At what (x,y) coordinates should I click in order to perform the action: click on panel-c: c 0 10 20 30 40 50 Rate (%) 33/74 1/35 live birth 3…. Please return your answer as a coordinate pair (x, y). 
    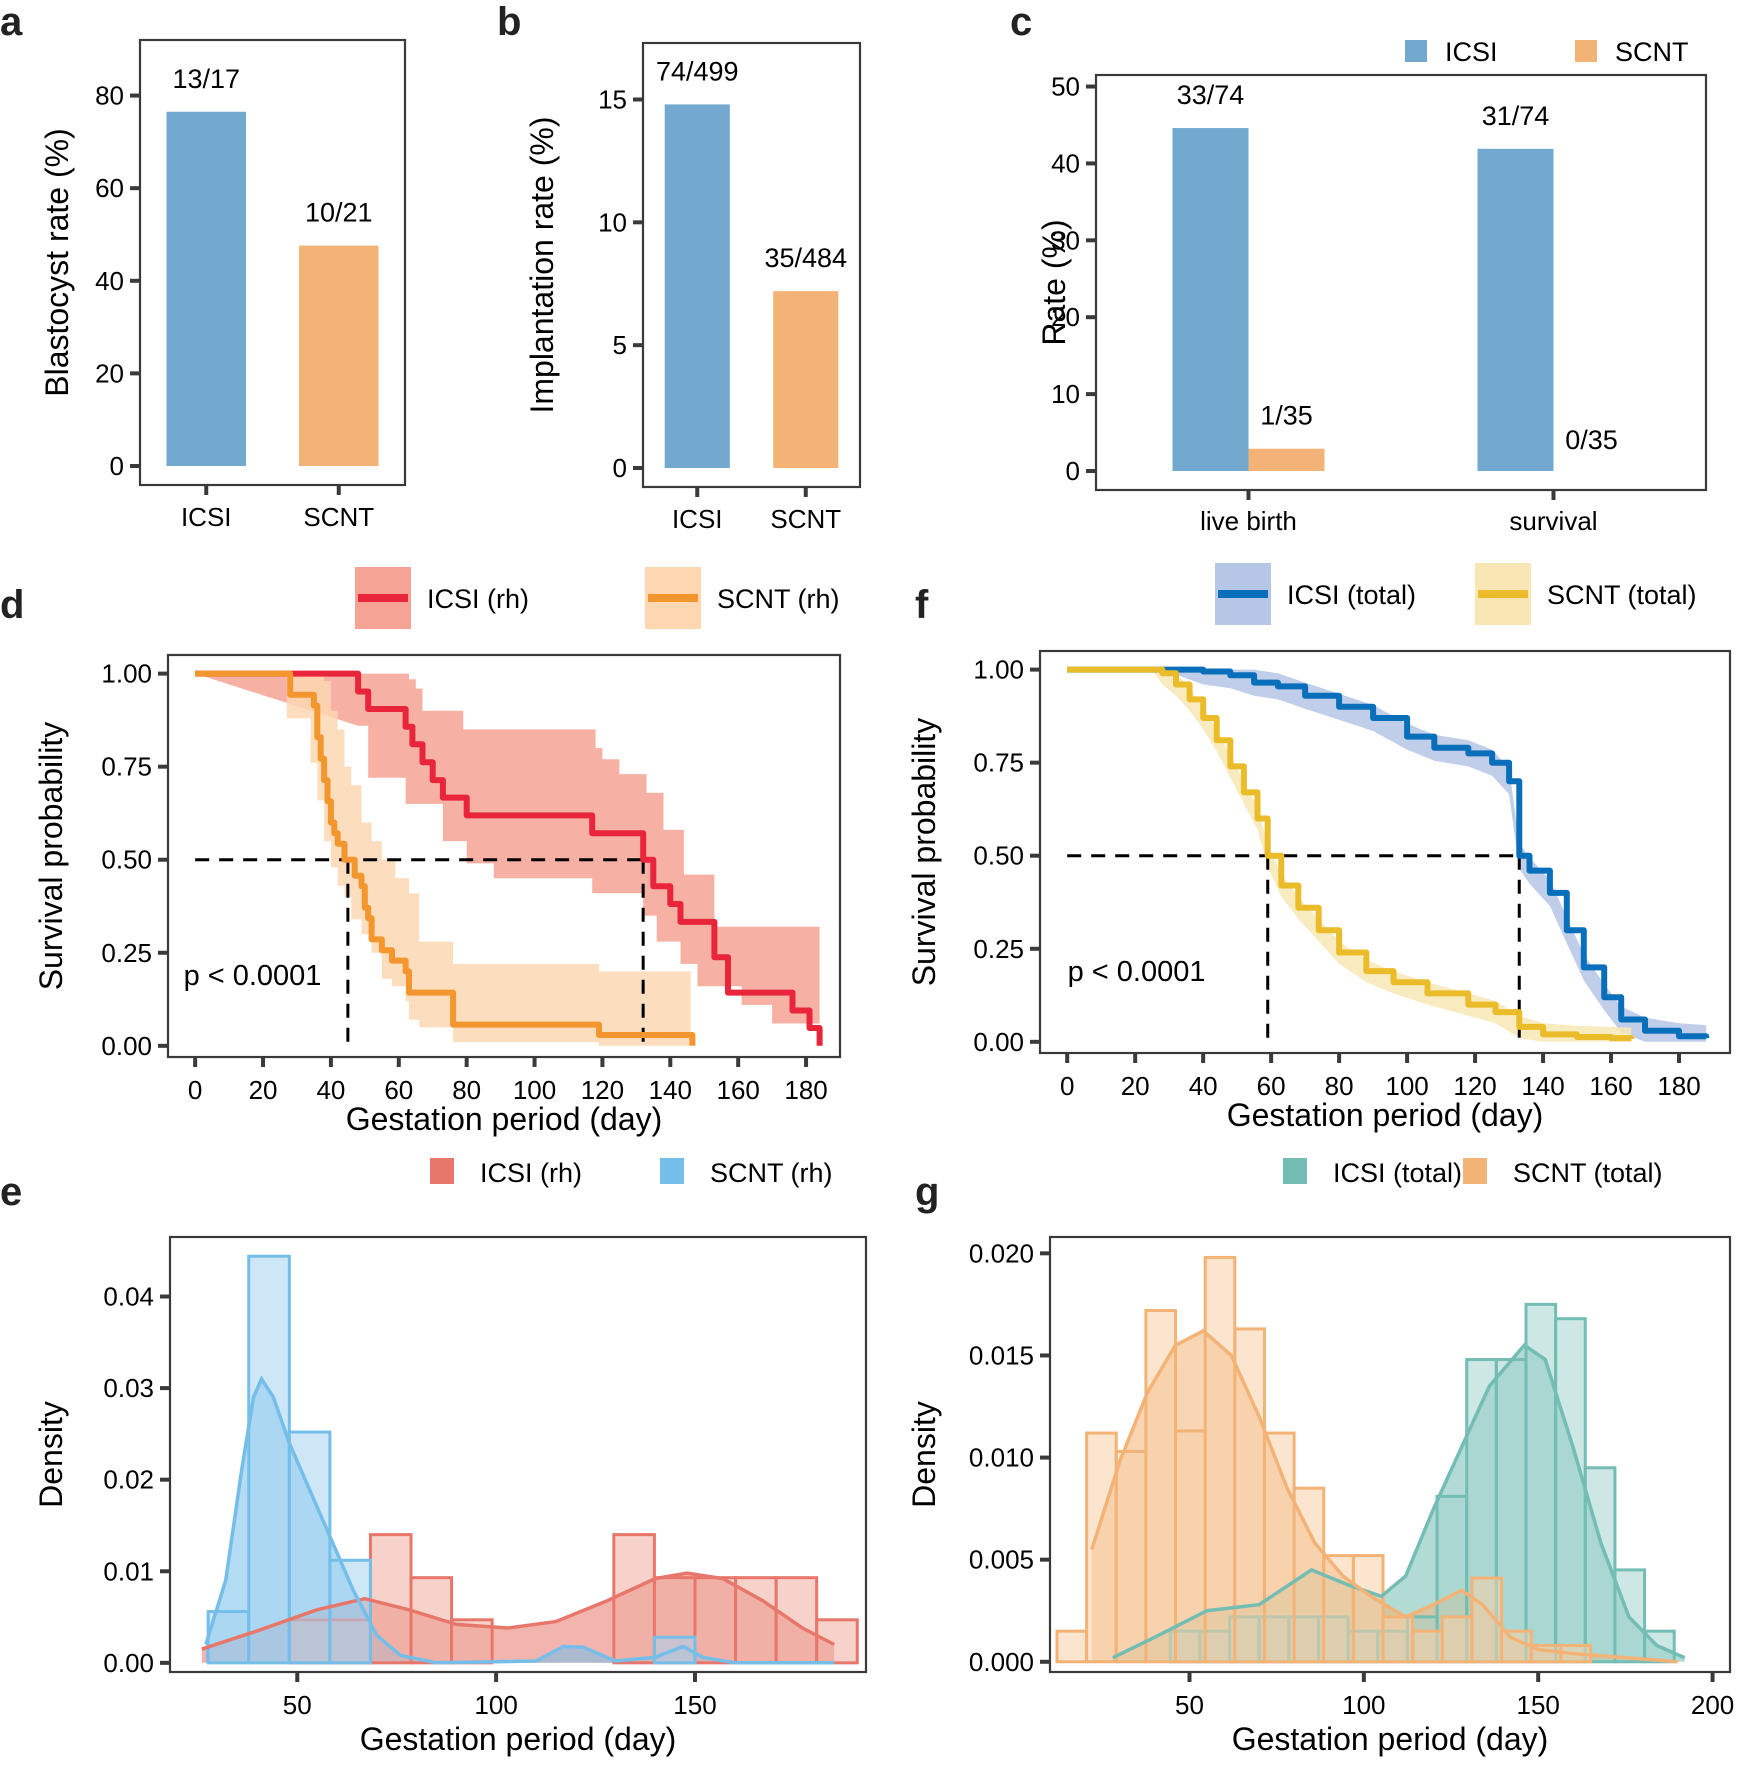
    Looking at the image, I should click on (1359, 268).